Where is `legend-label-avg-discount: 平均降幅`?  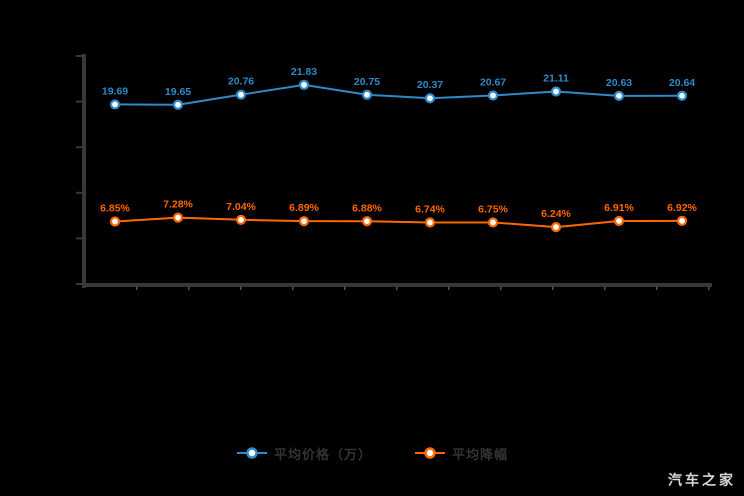 legend-label-avg-discount: 平均降幅 is located at coordinates (480, 454).